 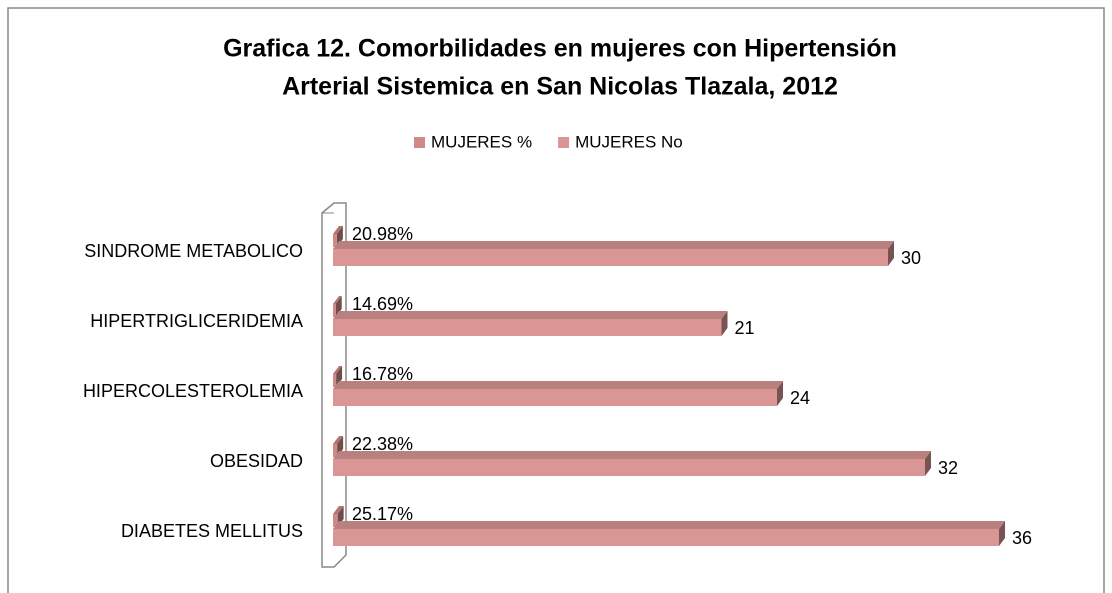 I want to click on category-label: HIPERCOLESTEROLEMIA, so click(x=193, y=391).